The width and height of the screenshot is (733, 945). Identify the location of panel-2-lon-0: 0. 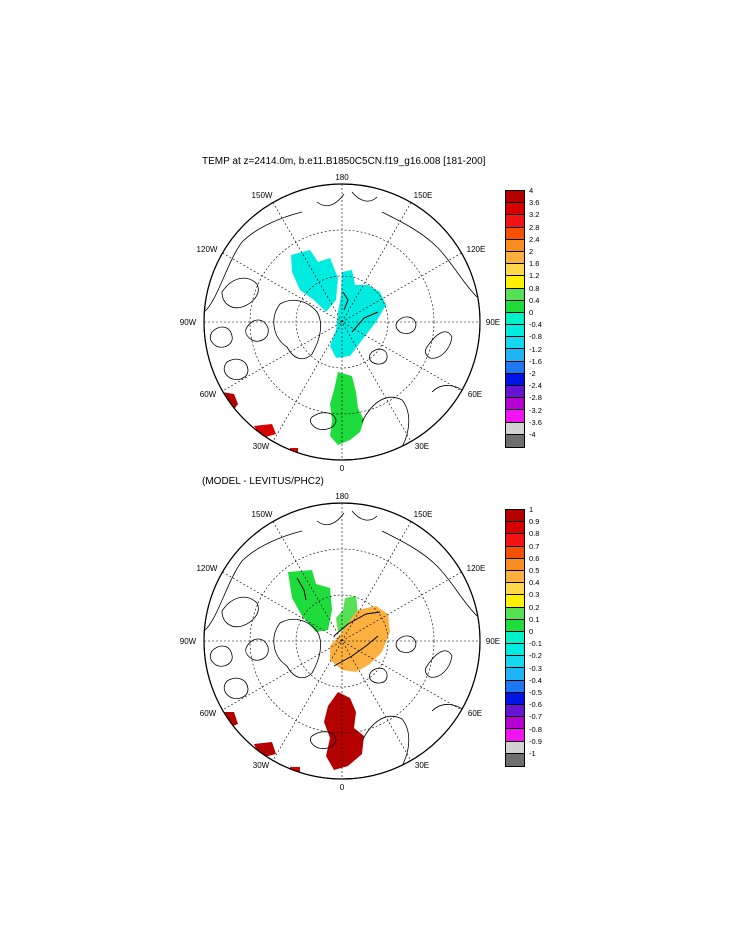
(342, 787).